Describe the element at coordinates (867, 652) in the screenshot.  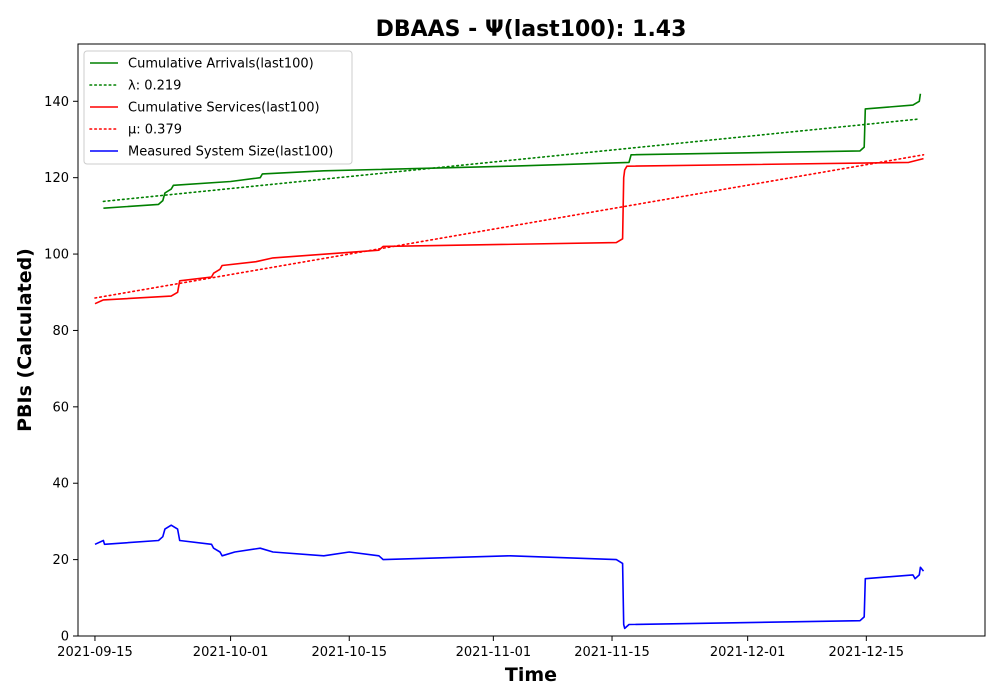
I see `x-tick-label: 2021-12-15` at that location.